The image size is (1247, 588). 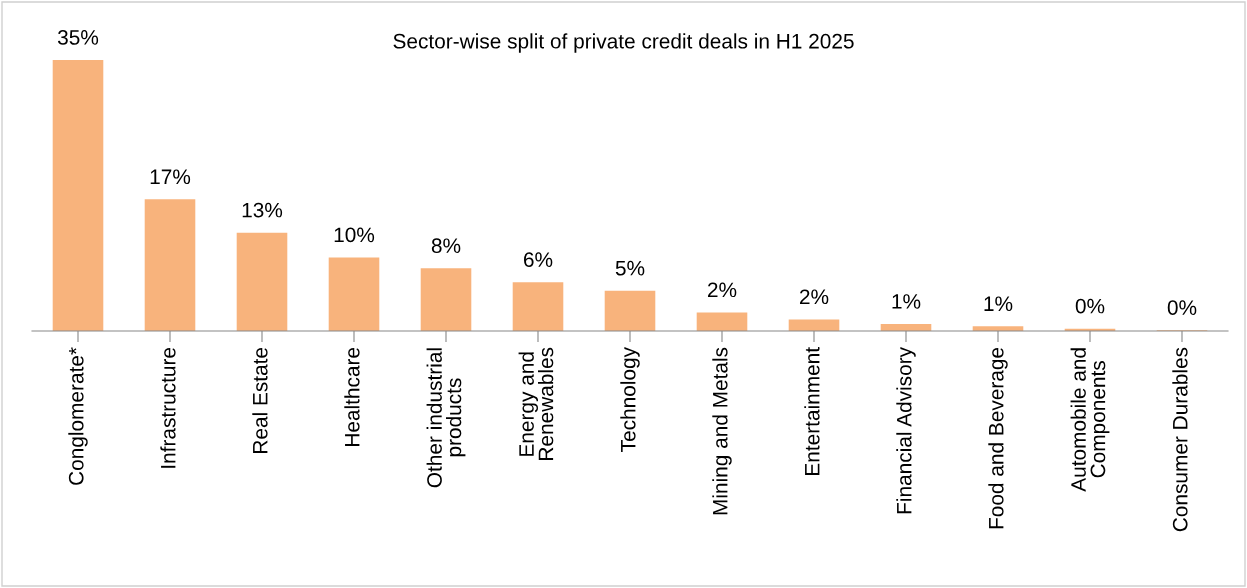 I want to click on x-tick-label: Conglomerate*, so click(x=78, y=416).